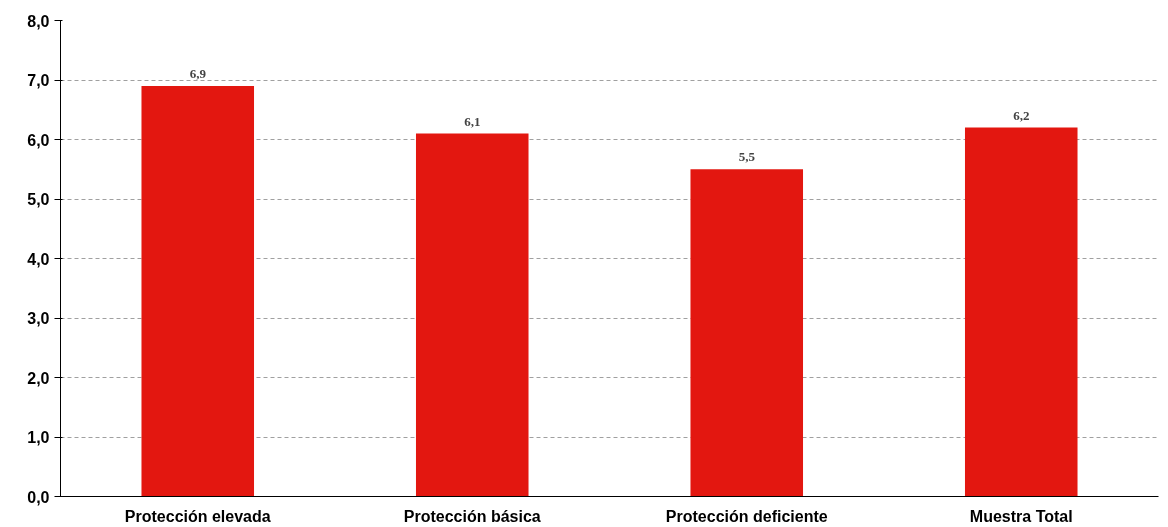  What do you see at coordinates (38, 318) in the screenshot?
I see `y-tick-label: 3,0` at bounding box center [38, 318].